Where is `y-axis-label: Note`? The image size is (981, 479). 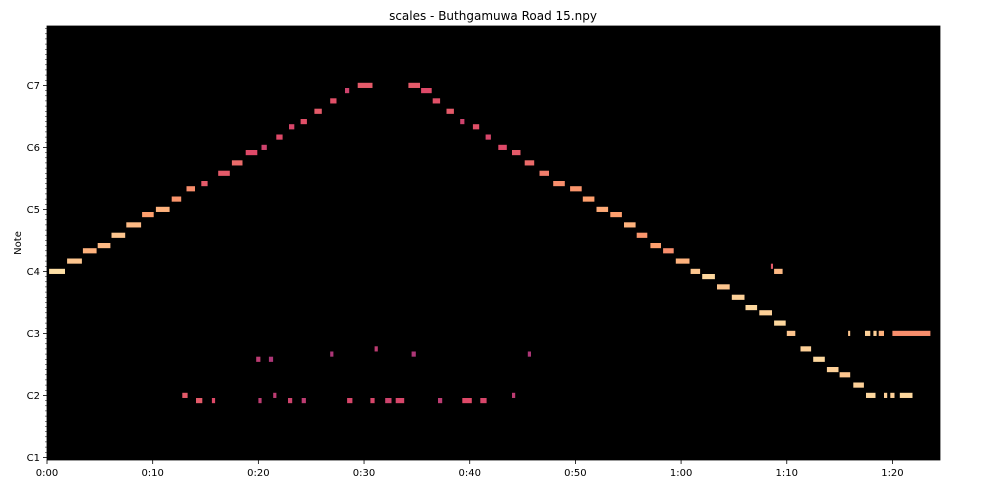
y-axis-label: Note is located at coordinates (18, 243).